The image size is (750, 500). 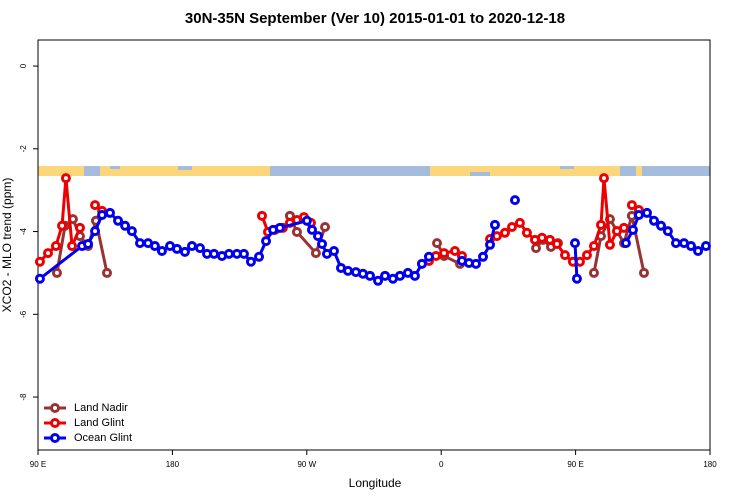 What do you see at coordinates (375, 483) in the screenshot?
I see `x-axis-label: Longitude` at bounding box center [375, 483].